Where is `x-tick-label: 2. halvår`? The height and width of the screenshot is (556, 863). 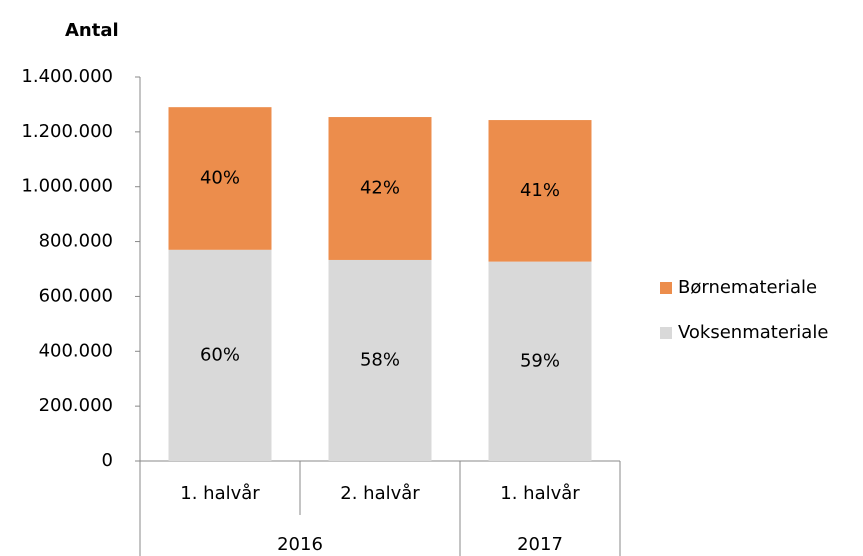 x-tick-label: 2. halvår is located at coordinates (380, 493).